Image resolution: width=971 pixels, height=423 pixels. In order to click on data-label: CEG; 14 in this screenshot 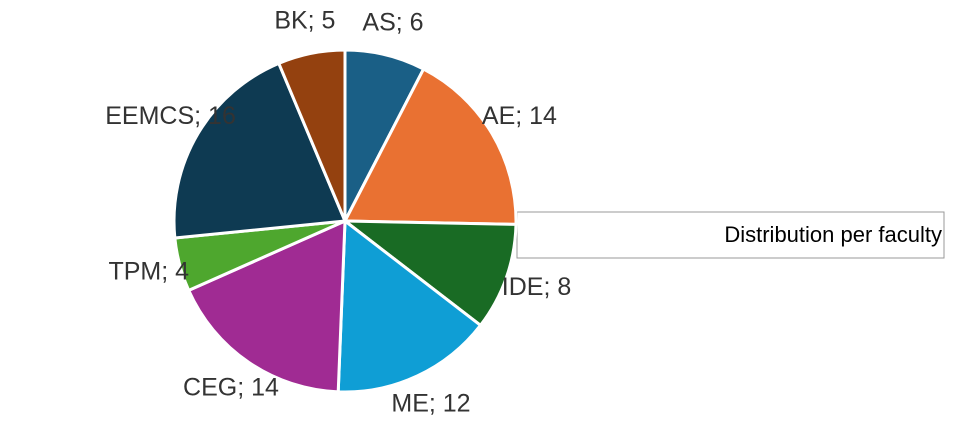, I will do `click(231, 388)`.